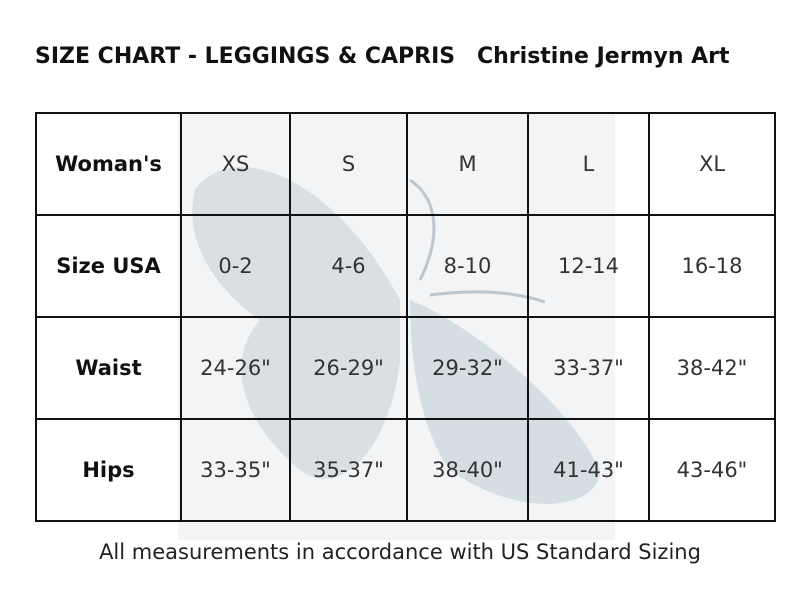  Describe the element at coordinates (467, 368) in the screenshot. I see `table-cell: 29-32"` at that location.